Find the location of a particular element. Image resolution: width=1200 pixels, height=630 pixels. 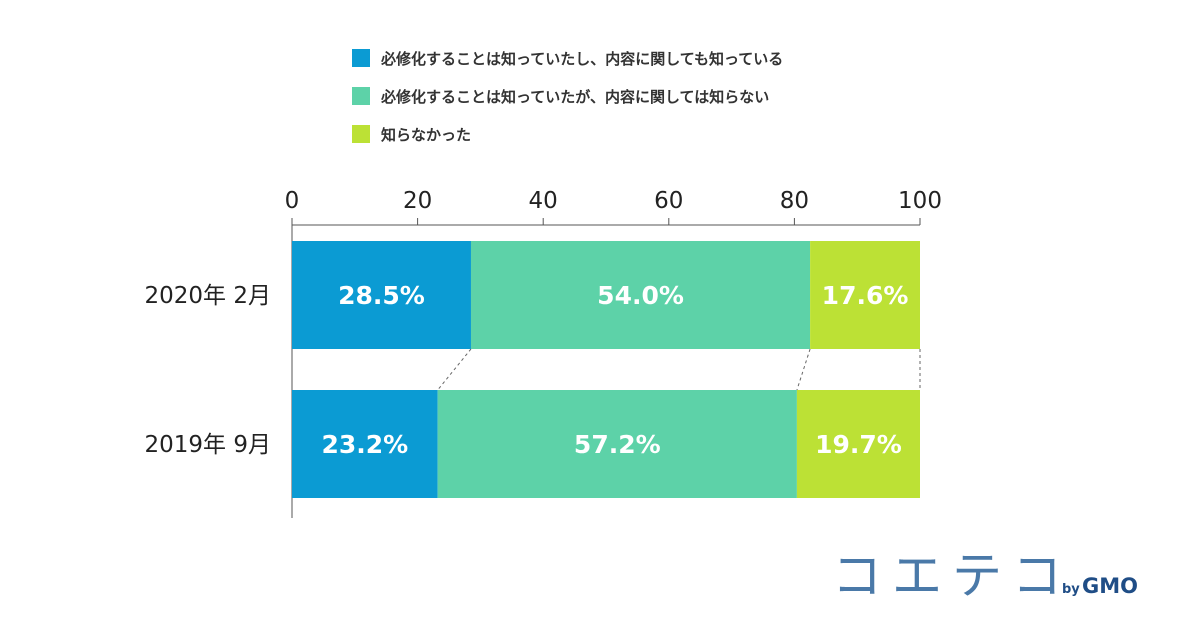

bar-value-label: 17.6% is located at coordinates (865, 295).